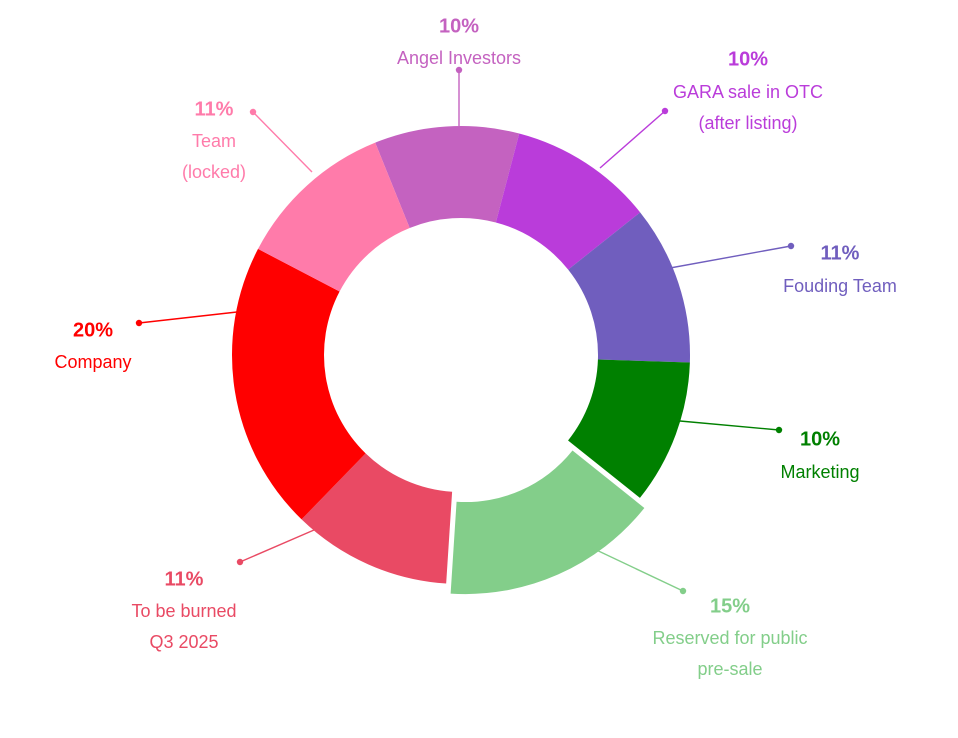  Describe the element at coordinates (334, 217) in the screenshot. I see `slice-team-locked` at that location.